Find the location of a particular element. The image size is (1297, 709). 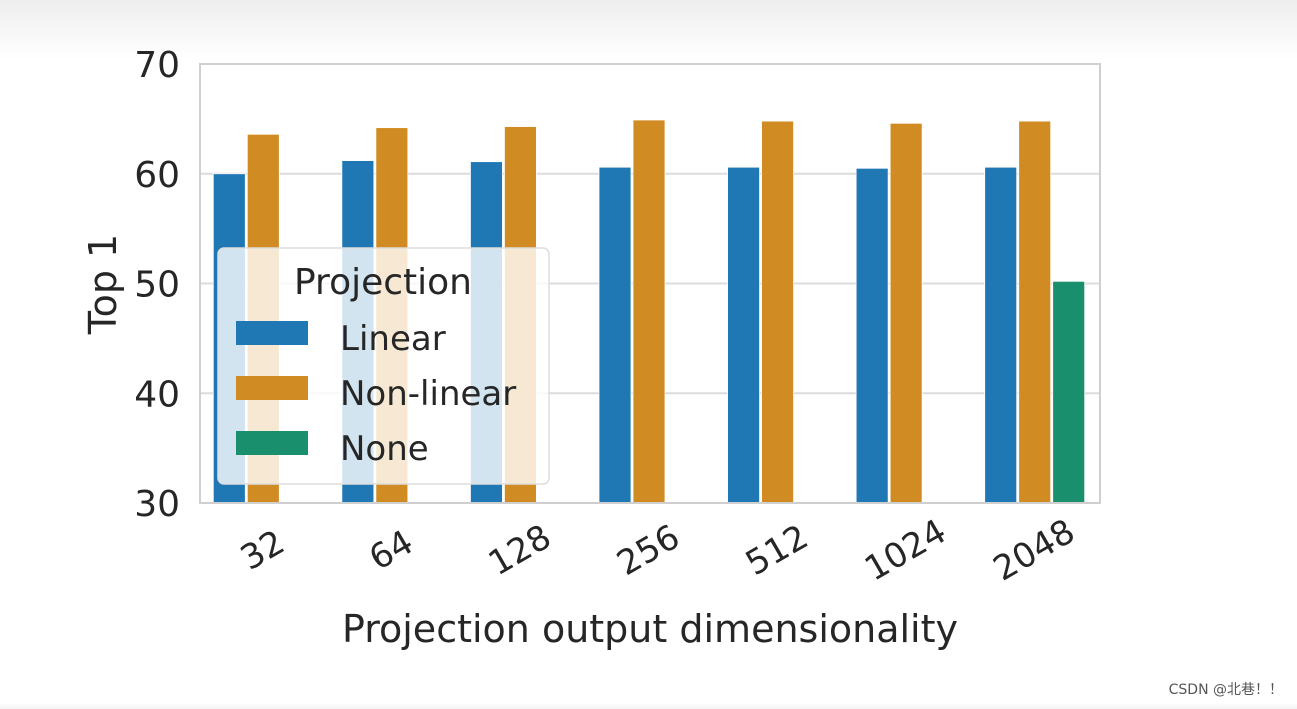

x-tick-label: 128 is located at coordinates (520, 550).